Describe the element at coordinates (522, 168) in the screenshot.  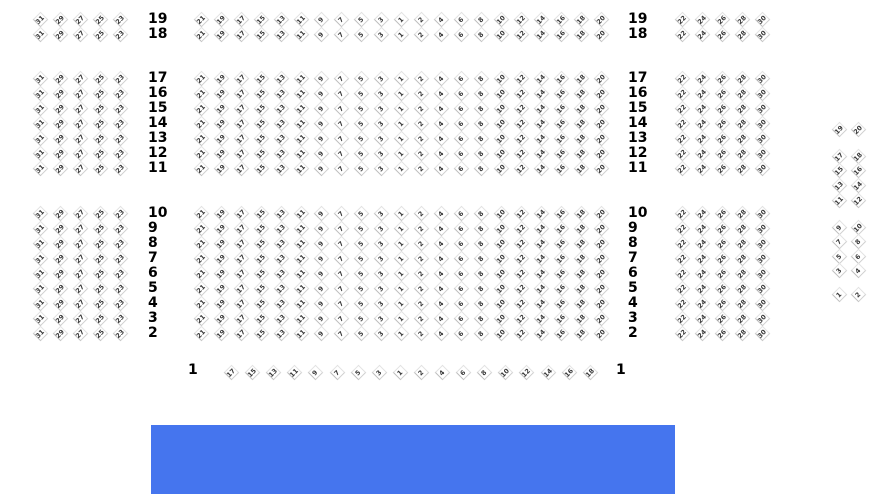
I see `seat-row-11-12: 12` at that location.